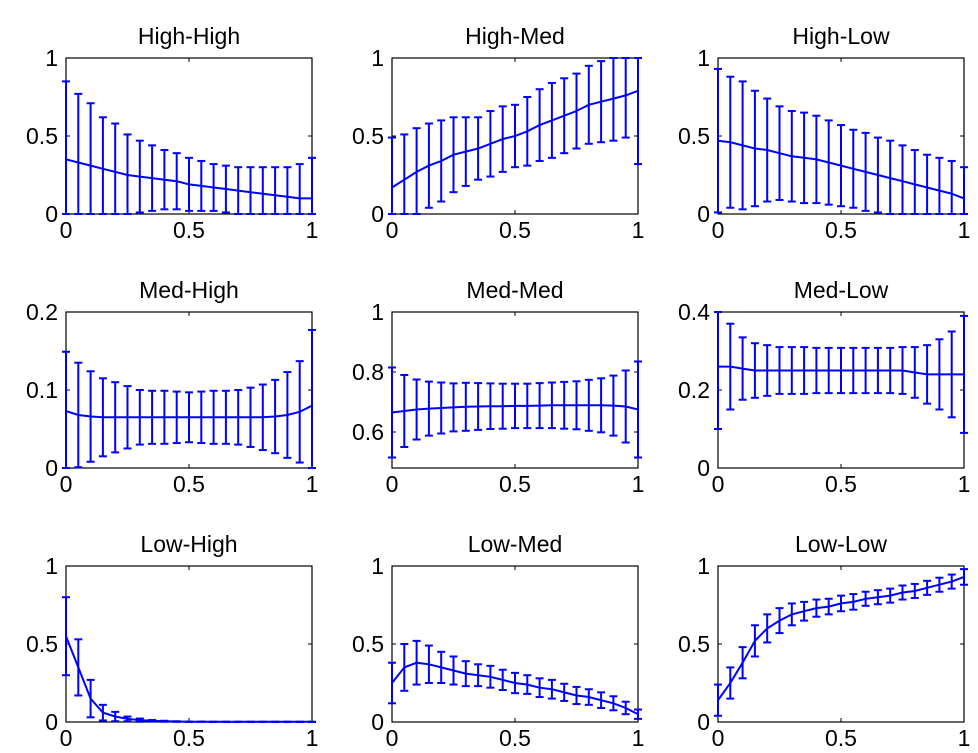 This screenshot has height=753, width=978. Describe the element at coordinates (841, 36) in the screenshot. I see `subplot-title: High-Low` at that location.